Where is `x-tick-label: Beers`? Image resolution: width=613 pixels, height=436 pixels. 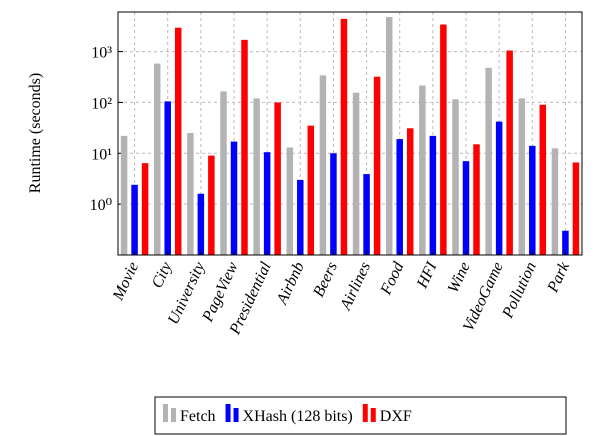
x-tick-label: Beers is located at coordinates (325, 280).